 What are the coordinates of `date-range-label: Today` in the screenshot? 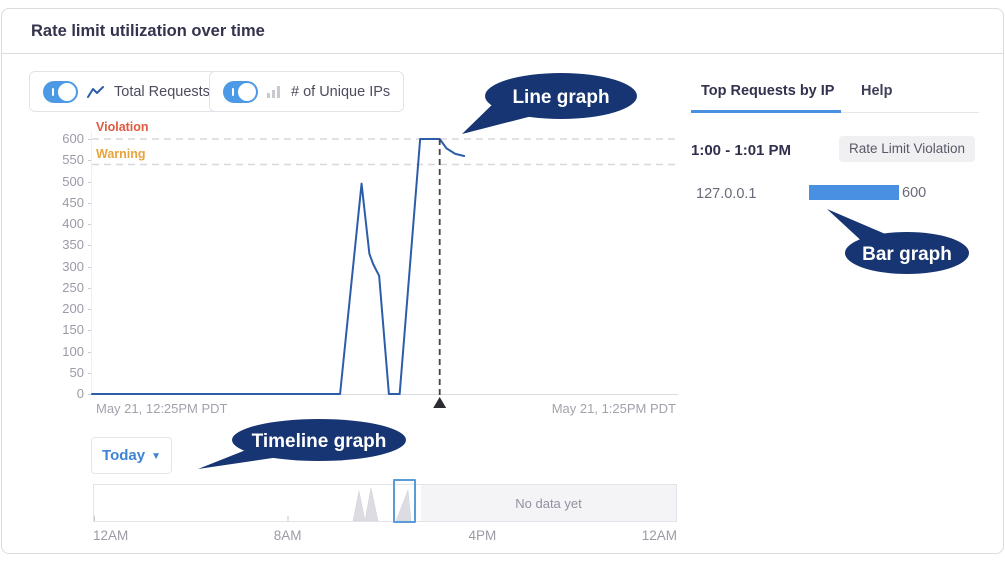 It's located at (124, 455).